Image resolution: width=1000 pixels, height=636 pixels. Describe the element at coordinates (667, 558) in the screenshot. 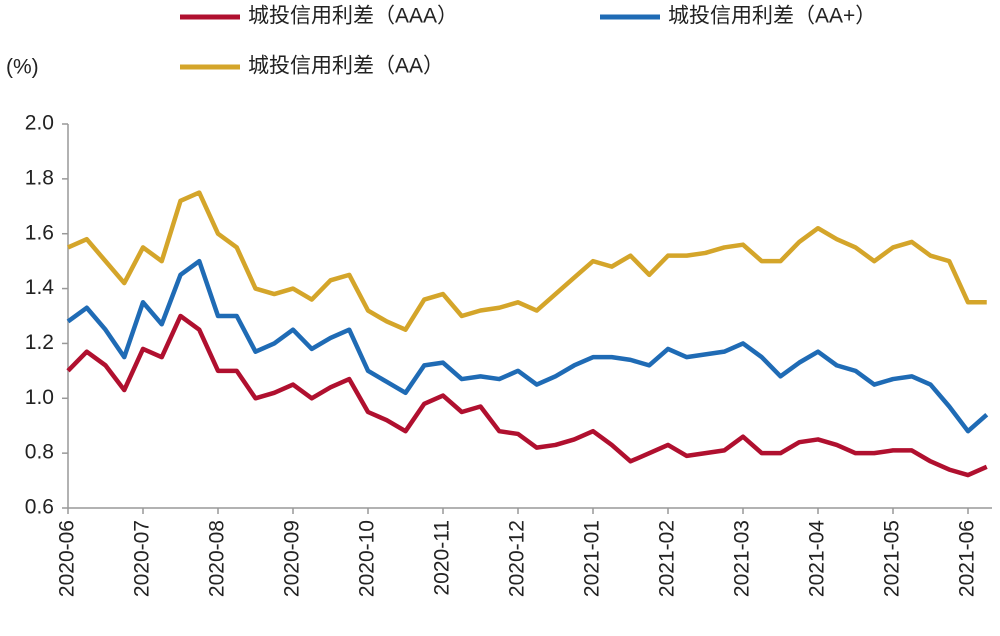

I see `x-tick-label: 2021-02` at that location.